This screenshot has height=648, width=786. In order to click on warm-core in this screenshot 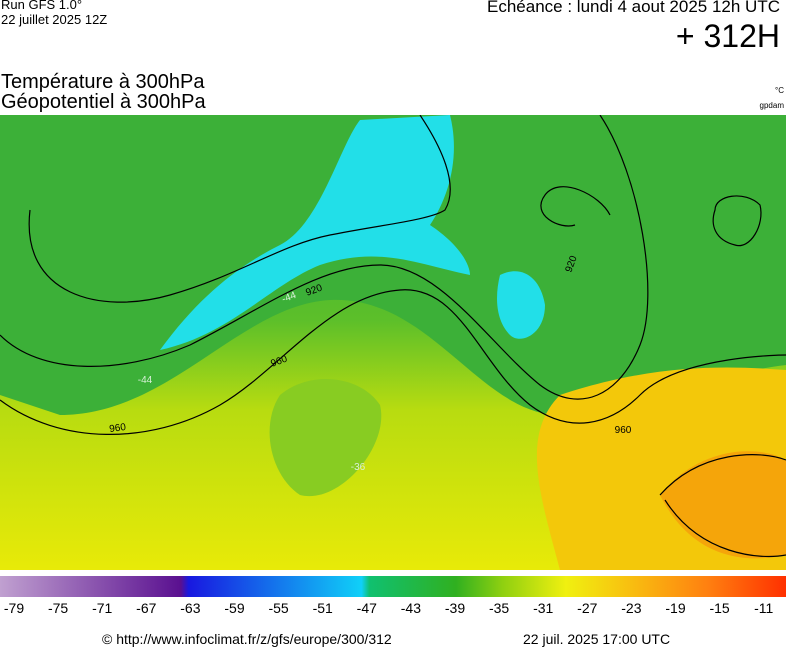, I will do `click(723, 505)`.